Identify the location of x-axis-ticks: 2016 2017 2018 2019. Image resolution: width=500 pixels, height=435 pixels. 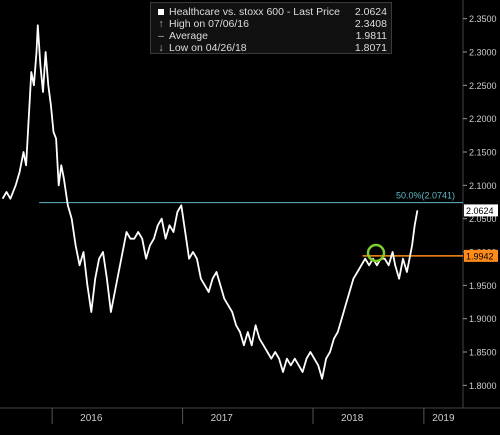
(253, 416).